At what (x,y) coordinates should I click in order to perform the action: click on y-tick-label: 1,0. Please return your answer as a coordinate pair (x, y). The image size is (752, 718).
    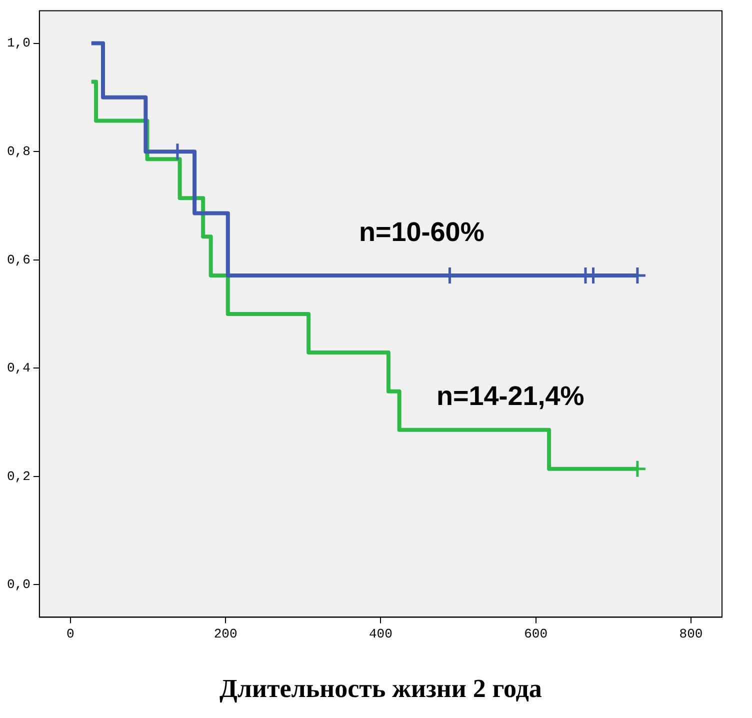
    Looking at the image, I should click on (18, 43).